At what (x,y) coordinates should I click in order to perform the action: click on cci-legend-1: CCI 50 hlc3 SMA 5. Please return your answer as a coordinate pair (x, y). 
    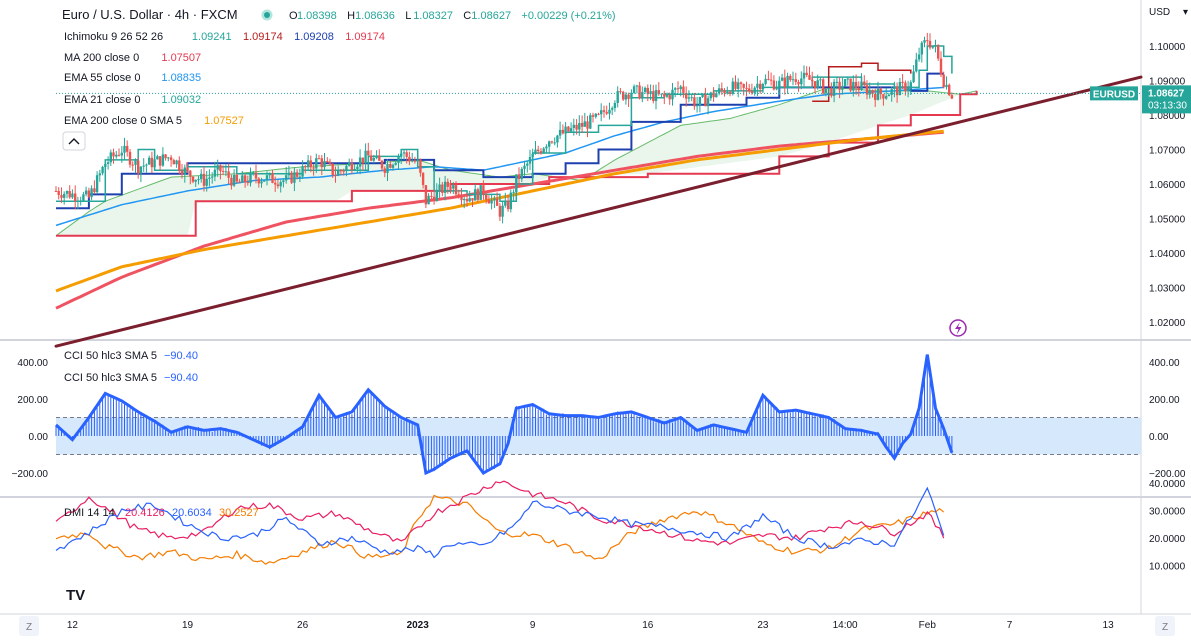
    Looking at the image, I should click on (110, 356).